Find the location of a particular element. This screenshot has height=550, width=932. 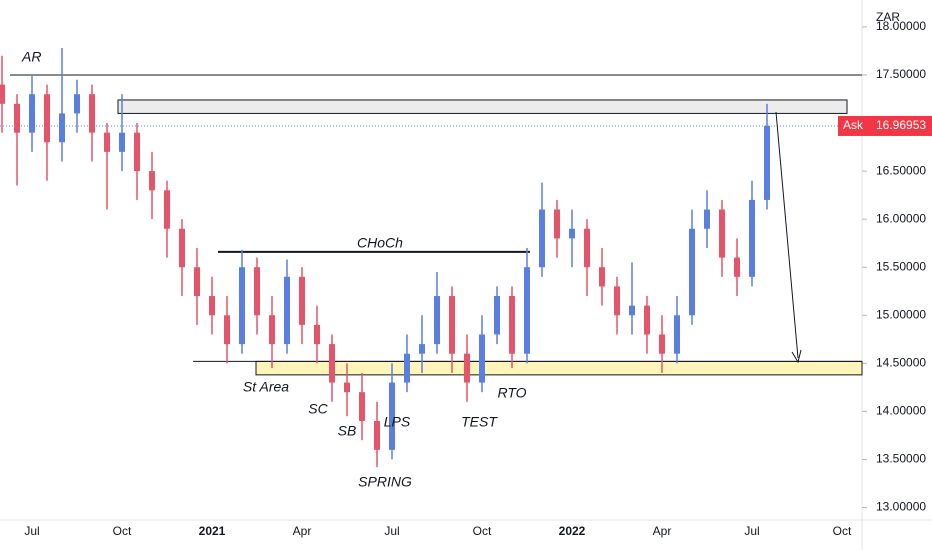

ask-label: Ask is located at coordinates (853, 125).